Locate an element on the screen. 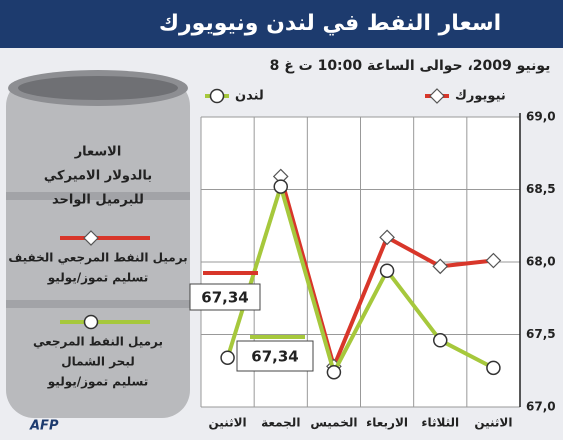  title-bar is located at coordinates (281, 24).